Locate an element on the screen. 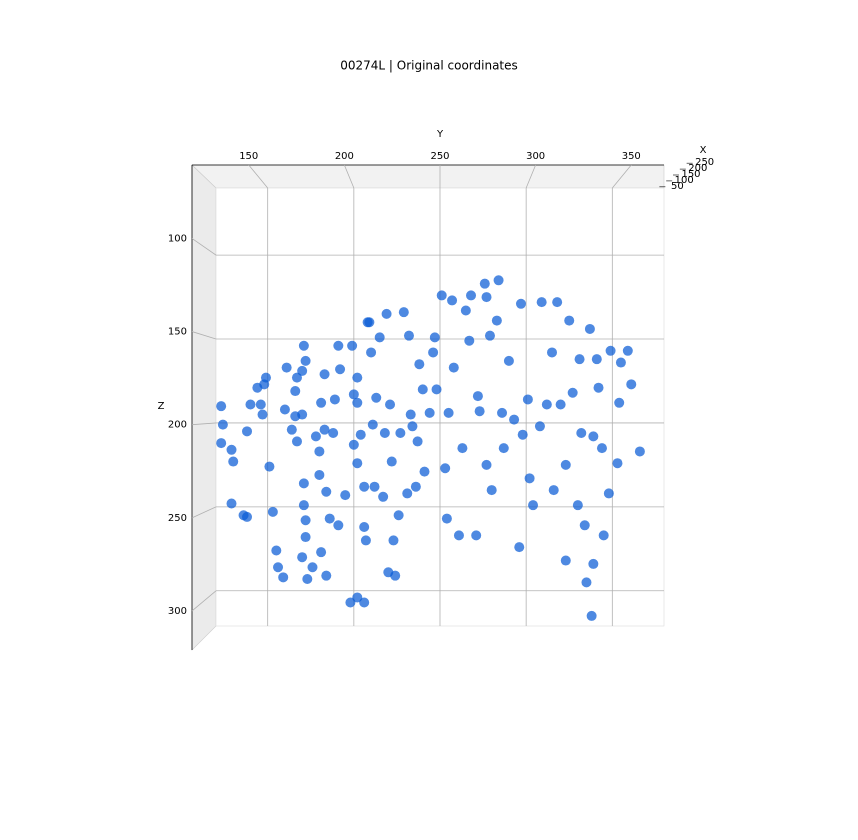 This screenshot has width=858, height=840. z-tick-label: 250 is located at coordinates (177, 518).